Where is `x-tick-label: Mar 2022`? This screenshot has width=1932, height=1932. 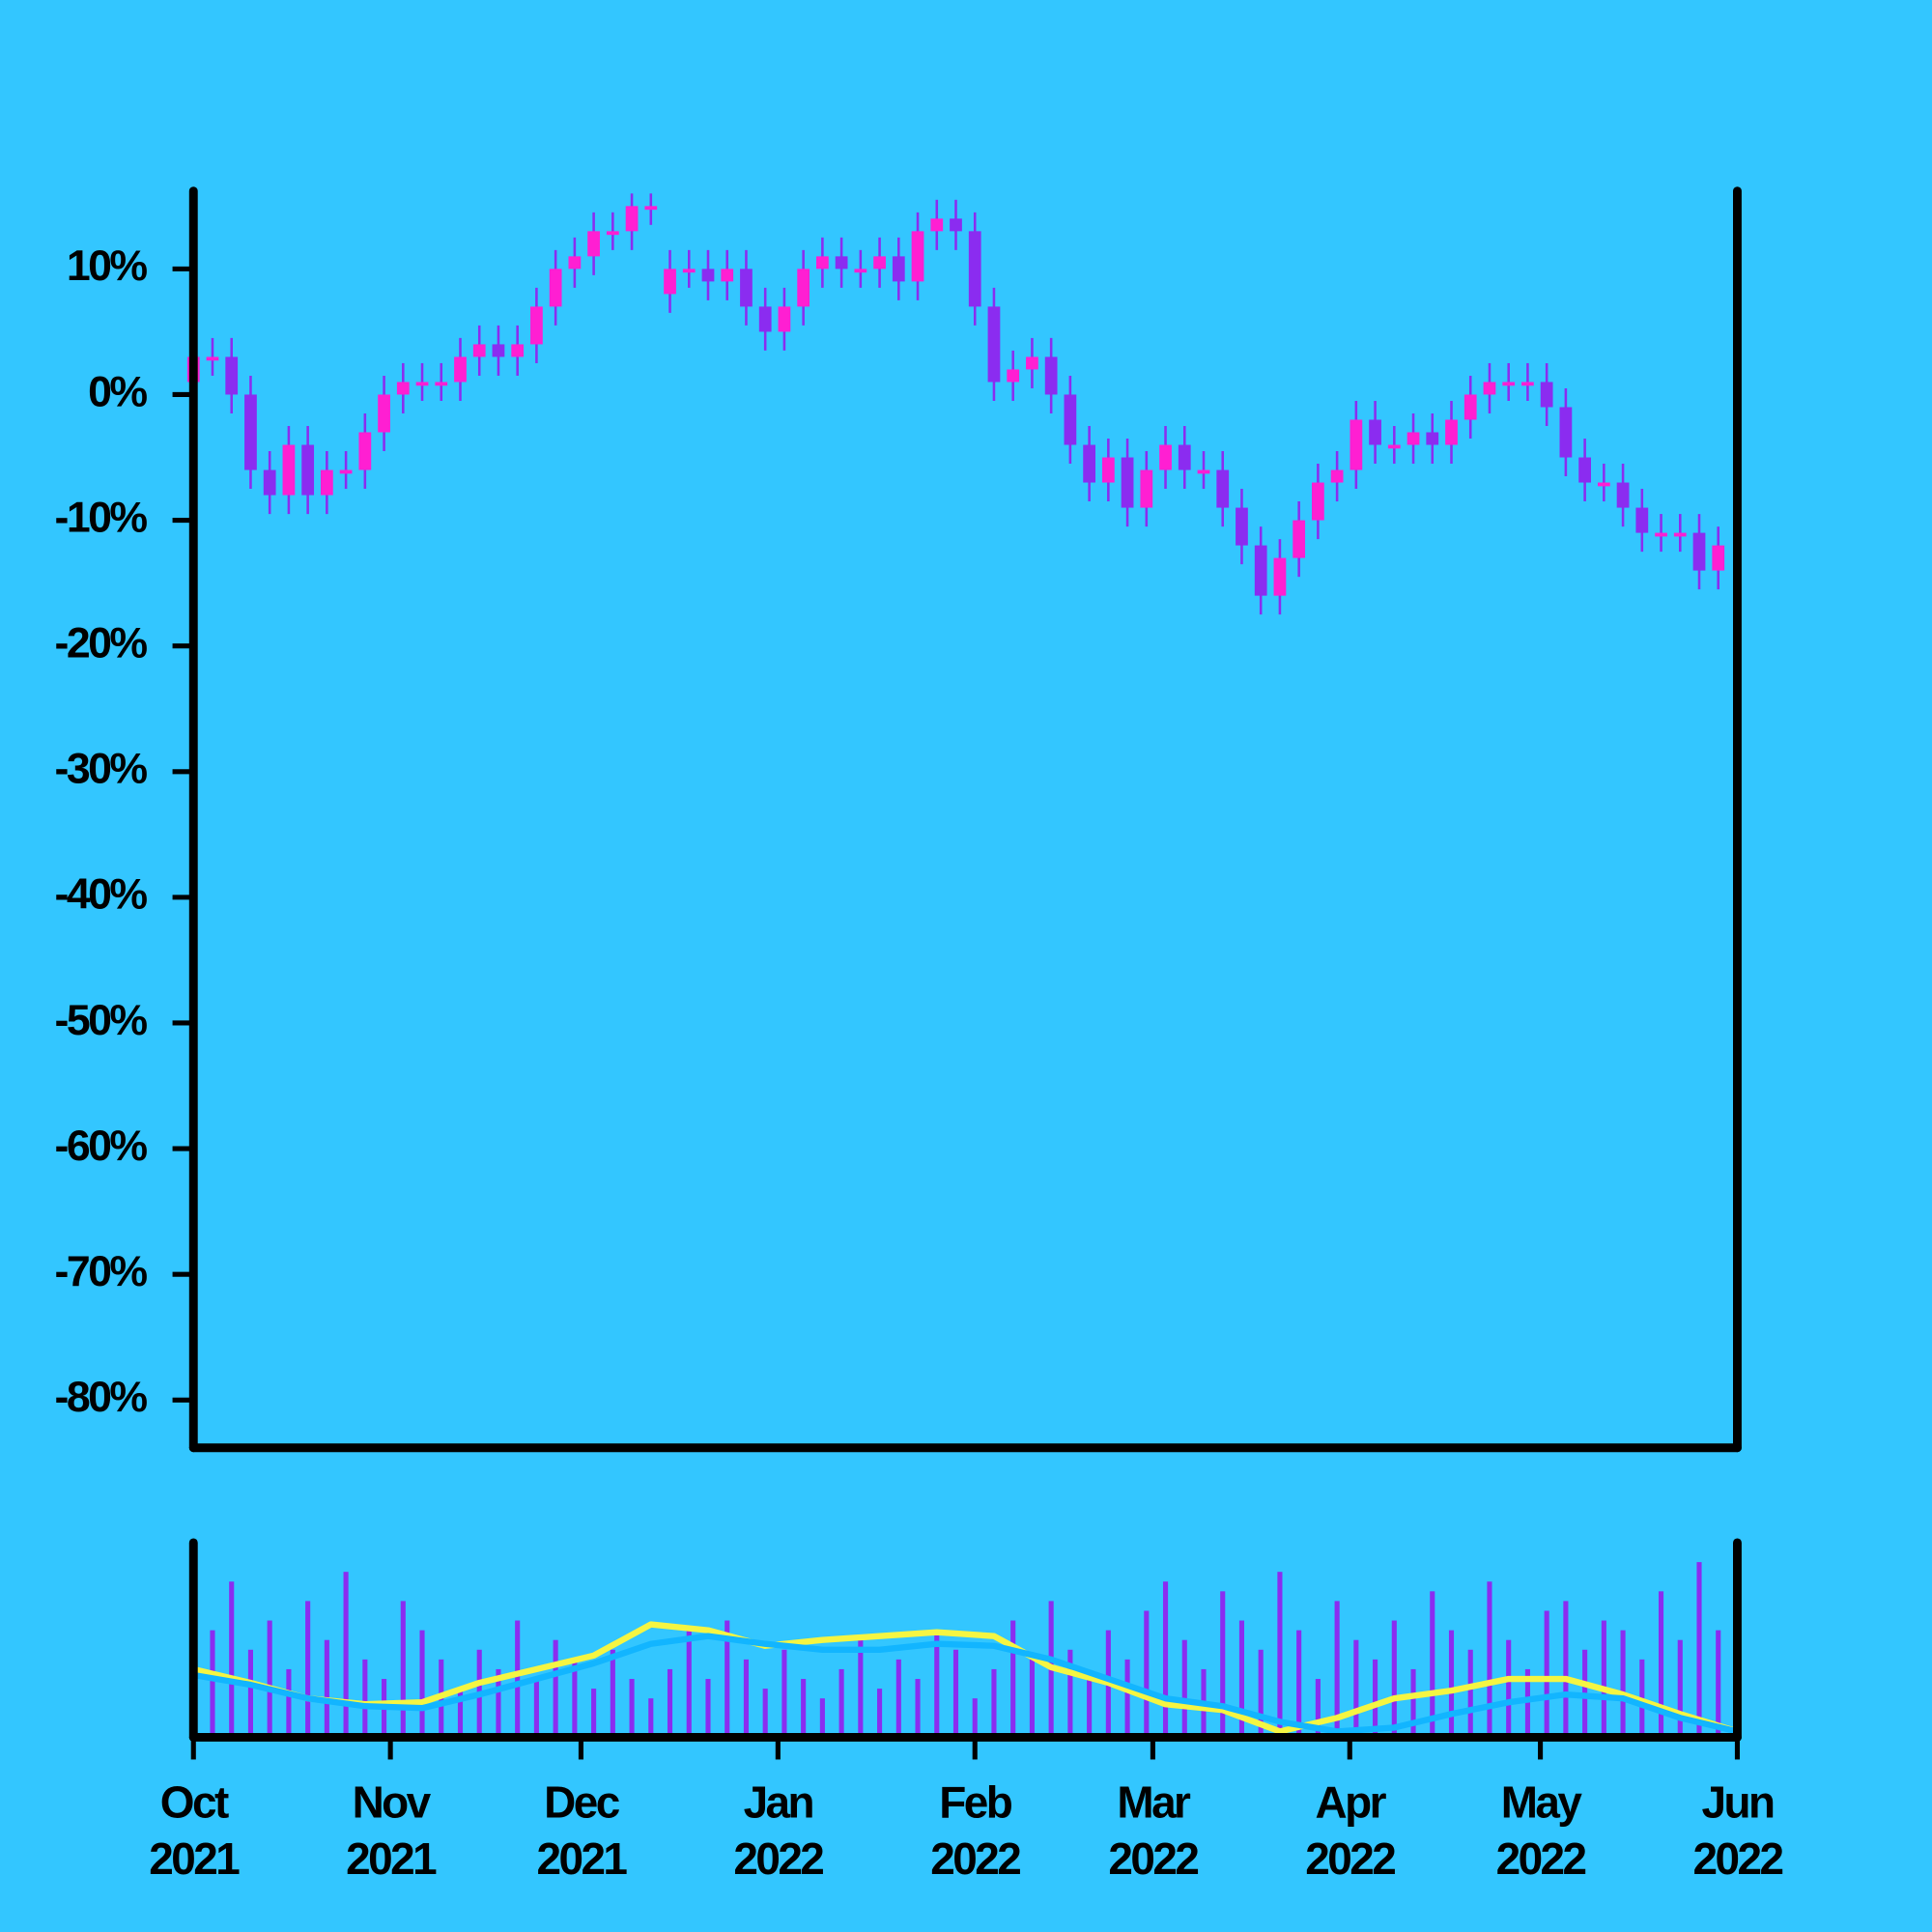
x-tick-label: Mar 2022 is located at coordinates (1154, 1830).